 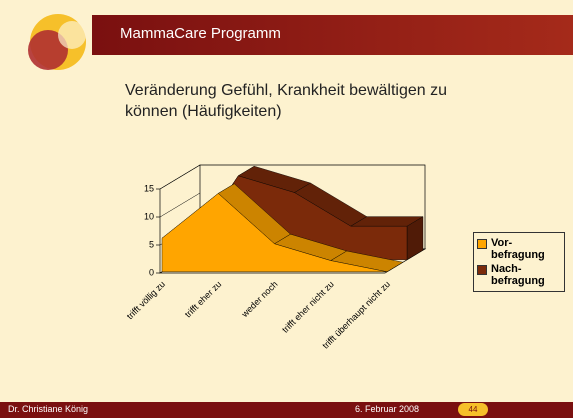 What do you see at coordinates (274, 232) in the screenshot?
I see `area` at bounding box center [274, 232].